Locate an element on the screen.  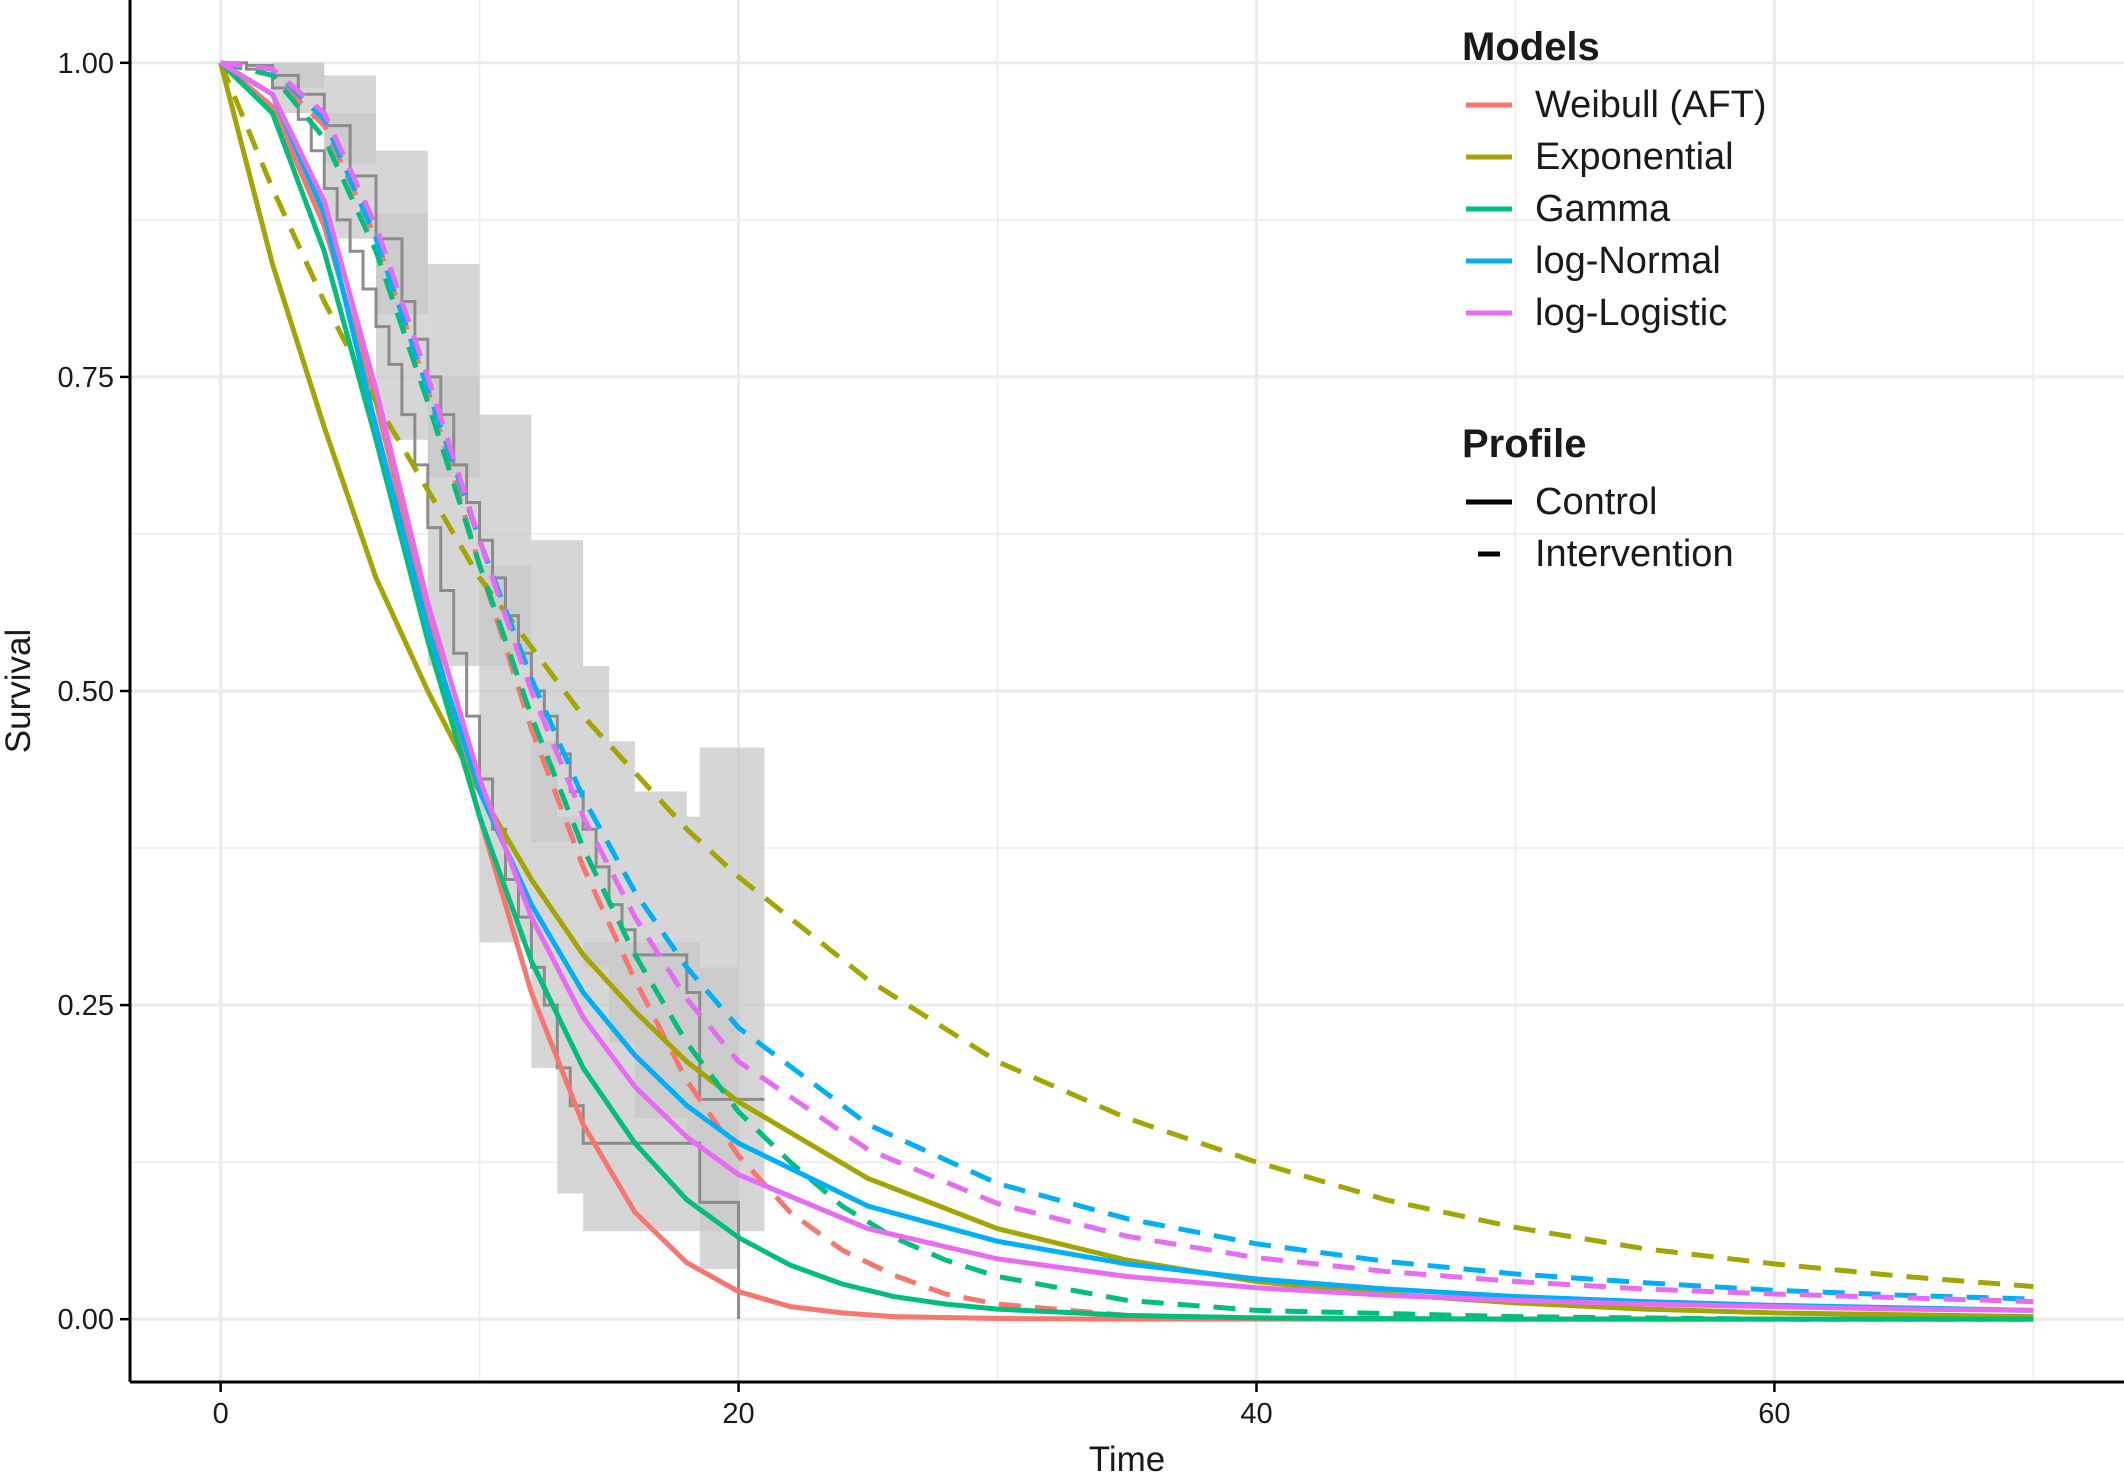
legend-label: Intervention is located at coordinates (1634, 554).